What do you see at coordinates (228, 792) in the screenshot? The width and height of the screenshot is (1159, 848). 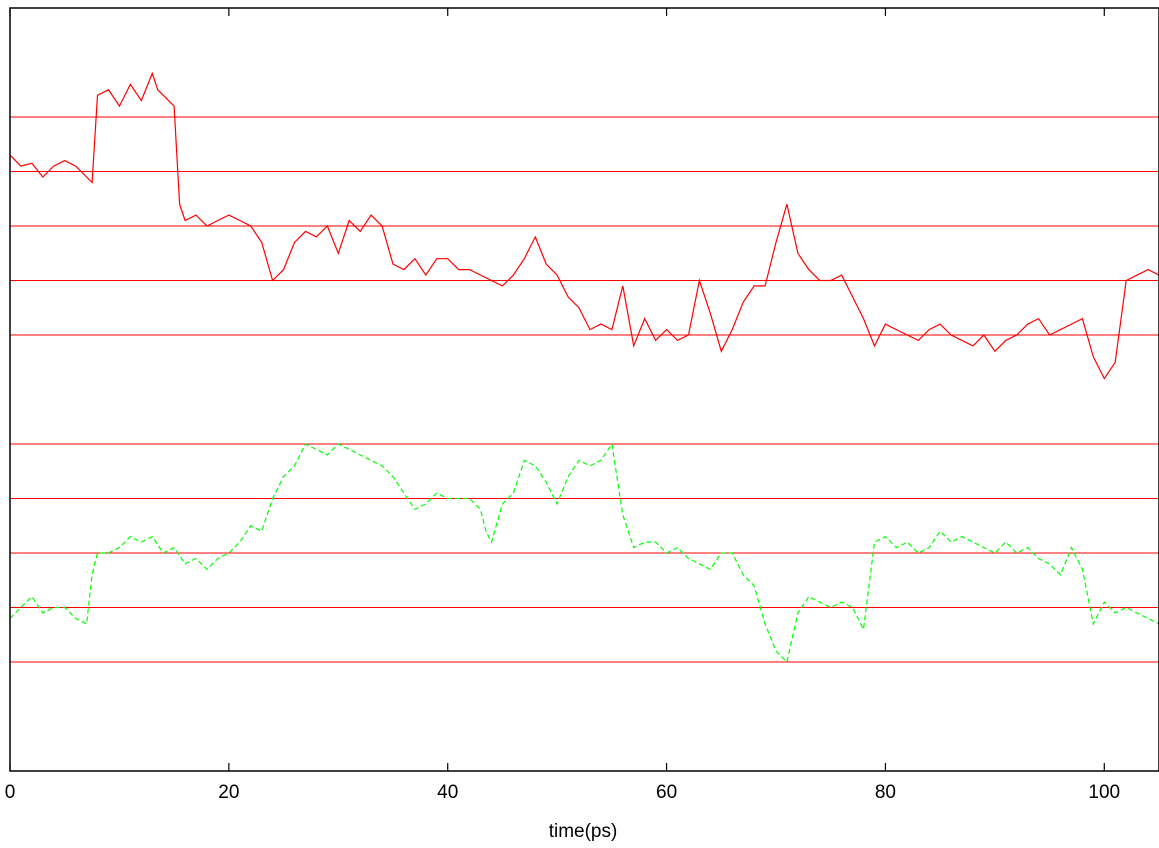 I see `x-tick-label: 20` at bounding box center [228, 792].